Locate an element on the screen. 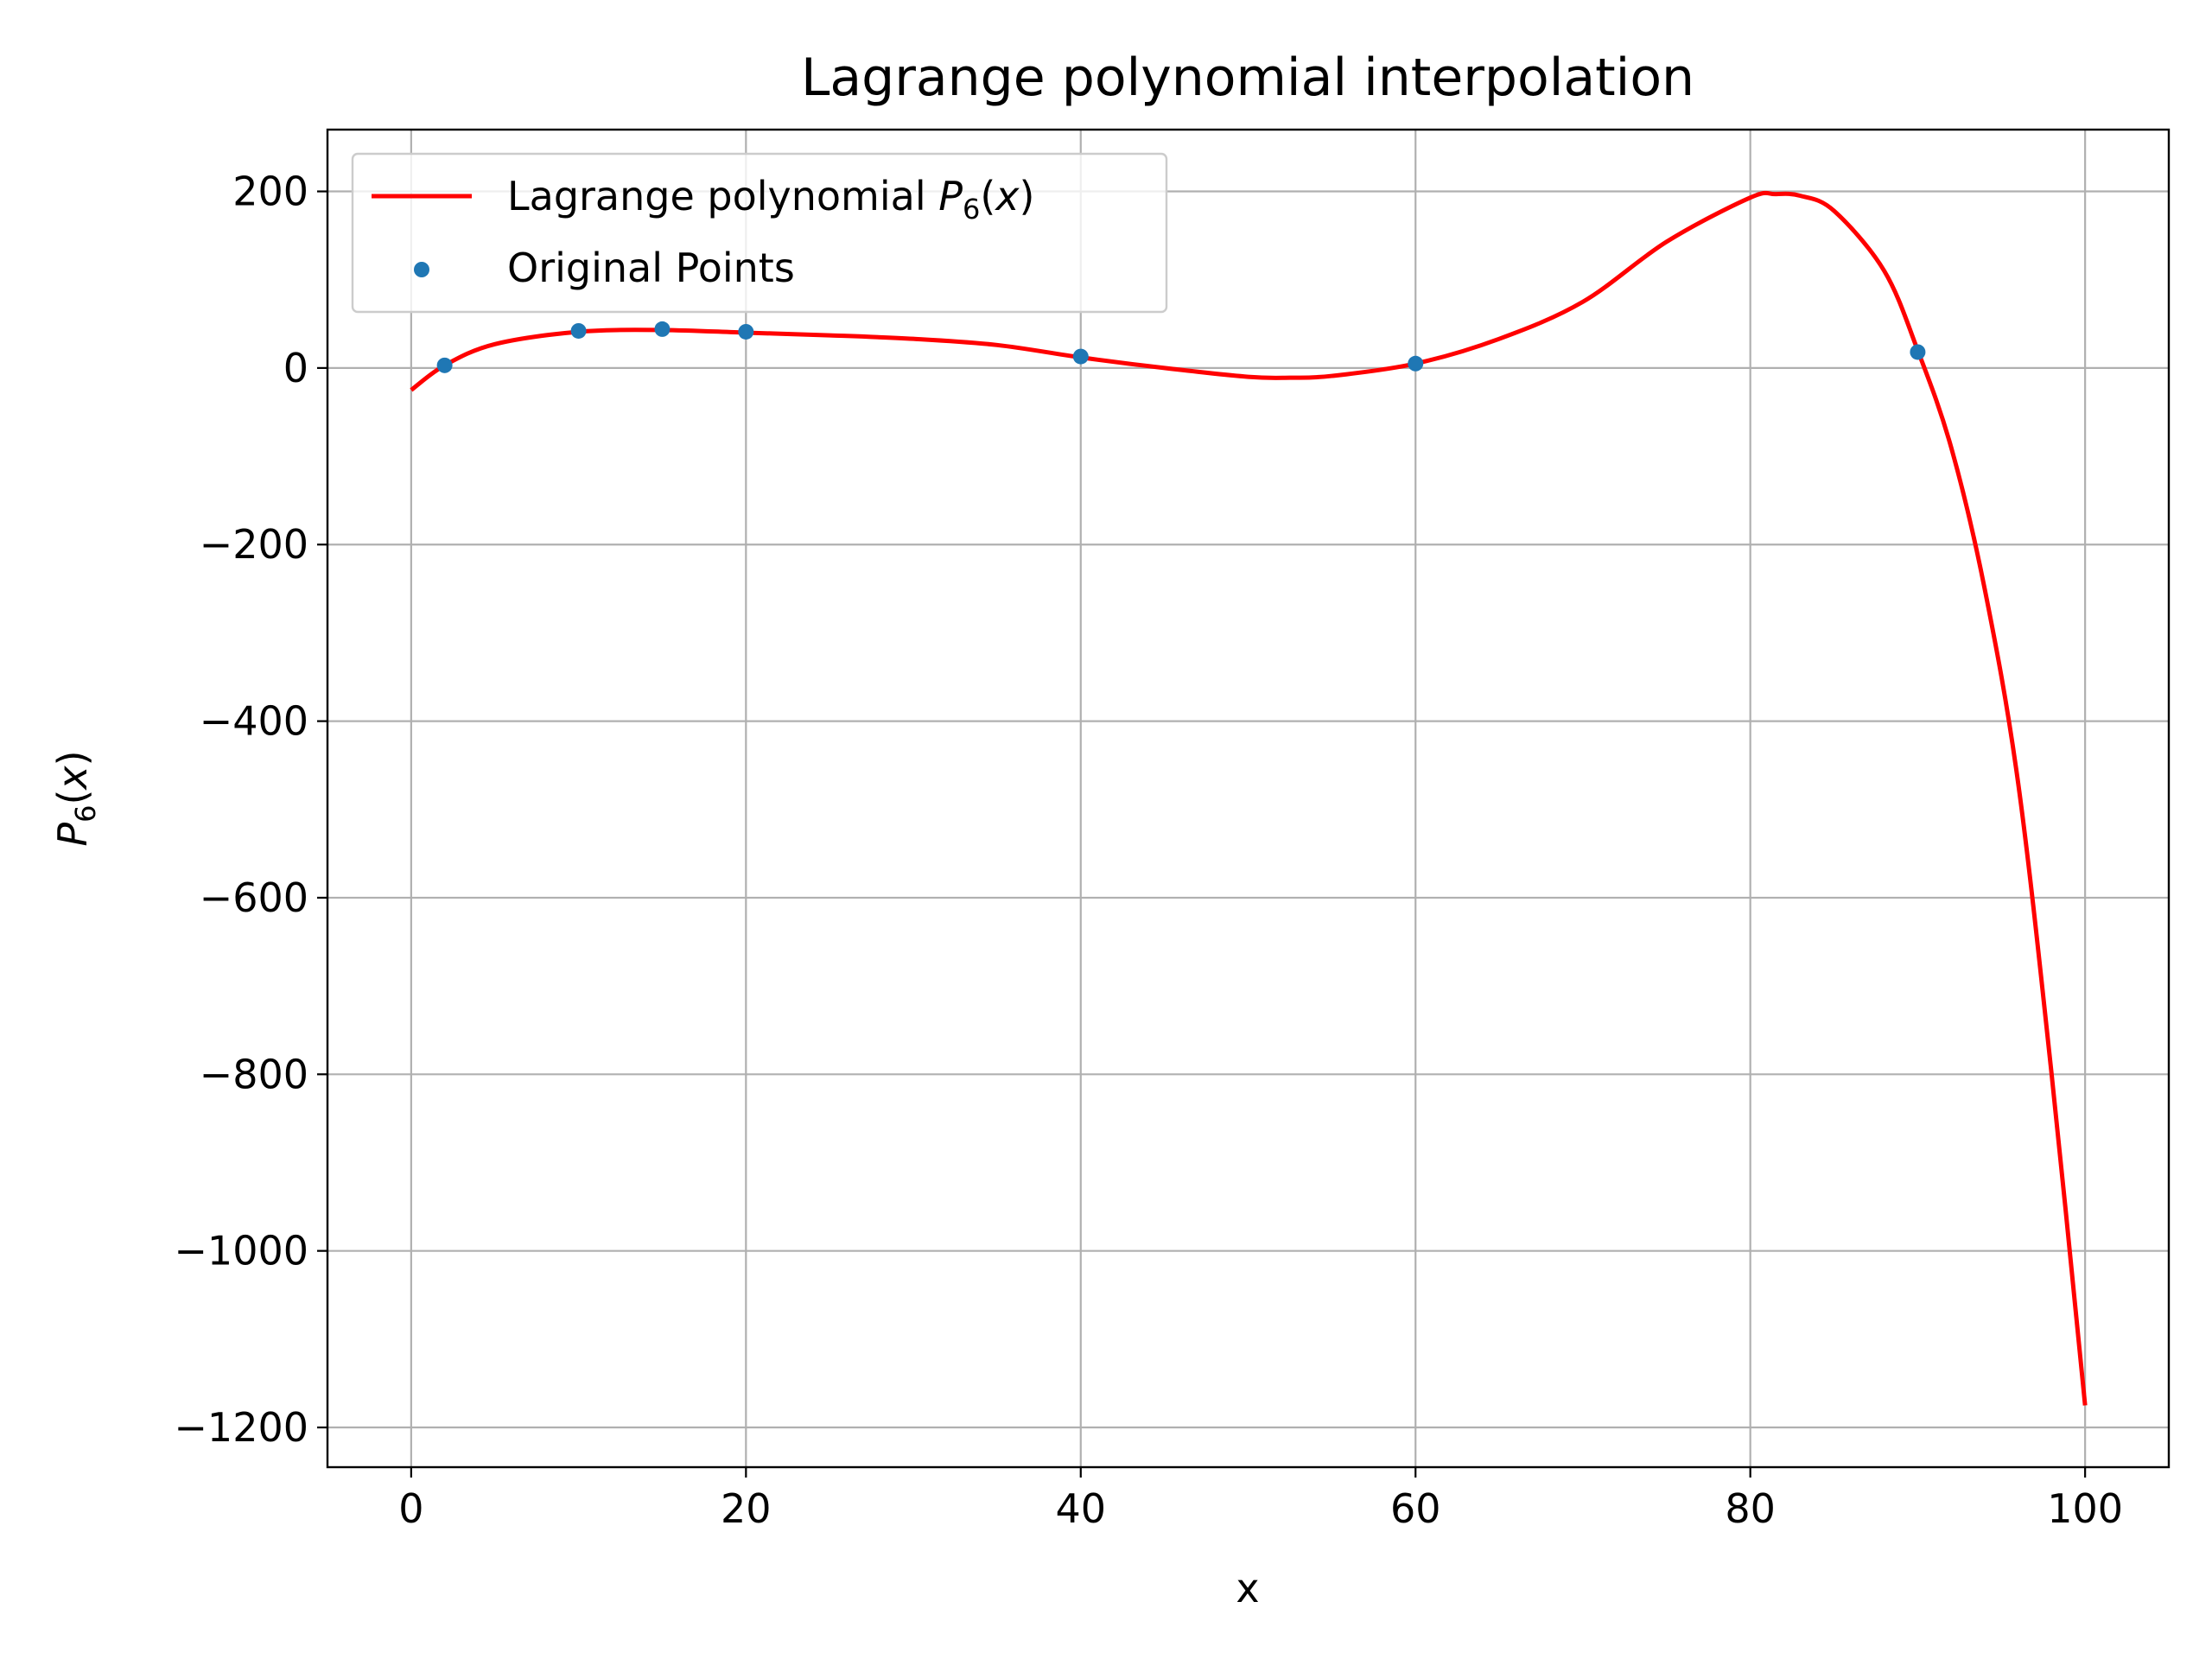 The height and width of the screenshot is (1659, 2212). y-tick-label: −200 is located at coordinates (254, 544).